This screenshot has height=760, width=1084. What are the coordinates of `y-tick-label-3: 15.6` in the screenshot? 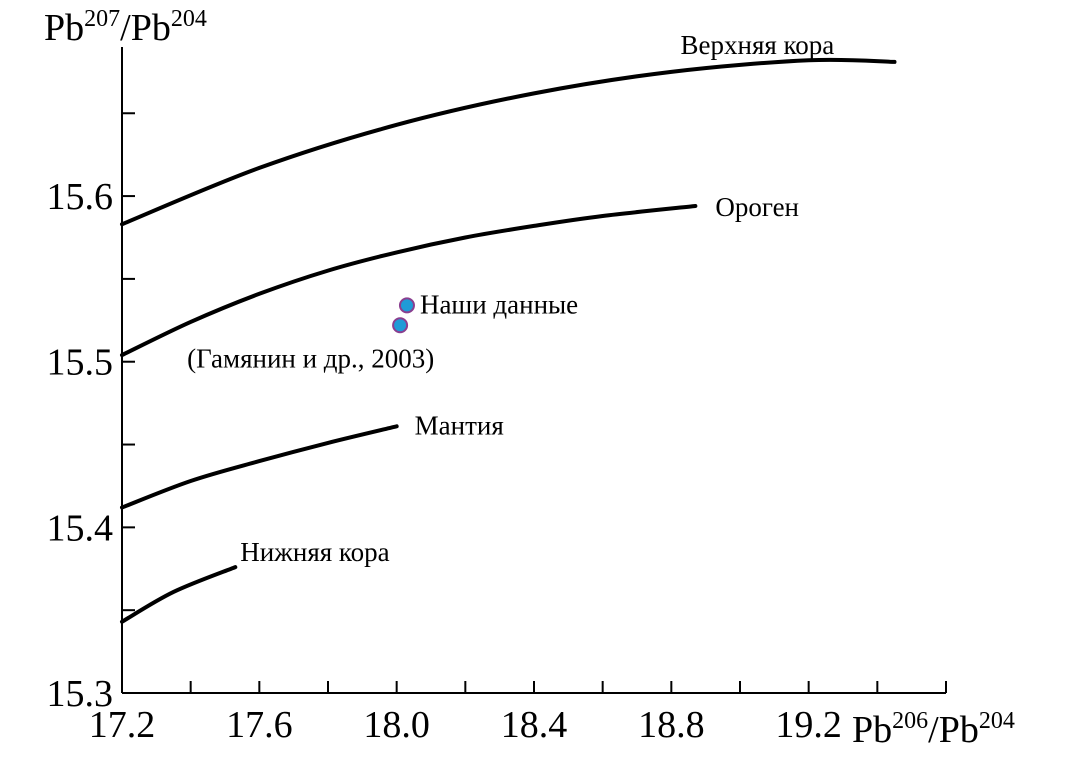 It's located at (80, 197).